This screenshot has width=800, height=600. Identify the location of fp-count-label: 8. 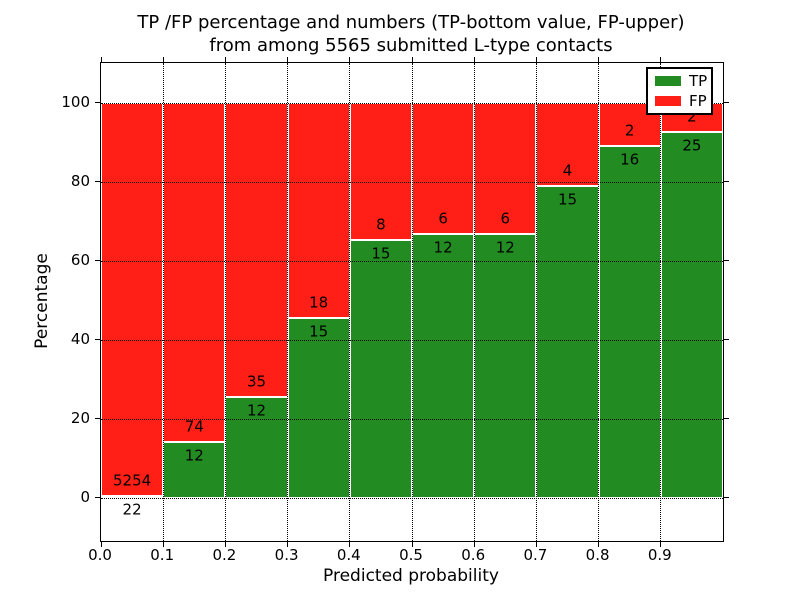
(381, 224).